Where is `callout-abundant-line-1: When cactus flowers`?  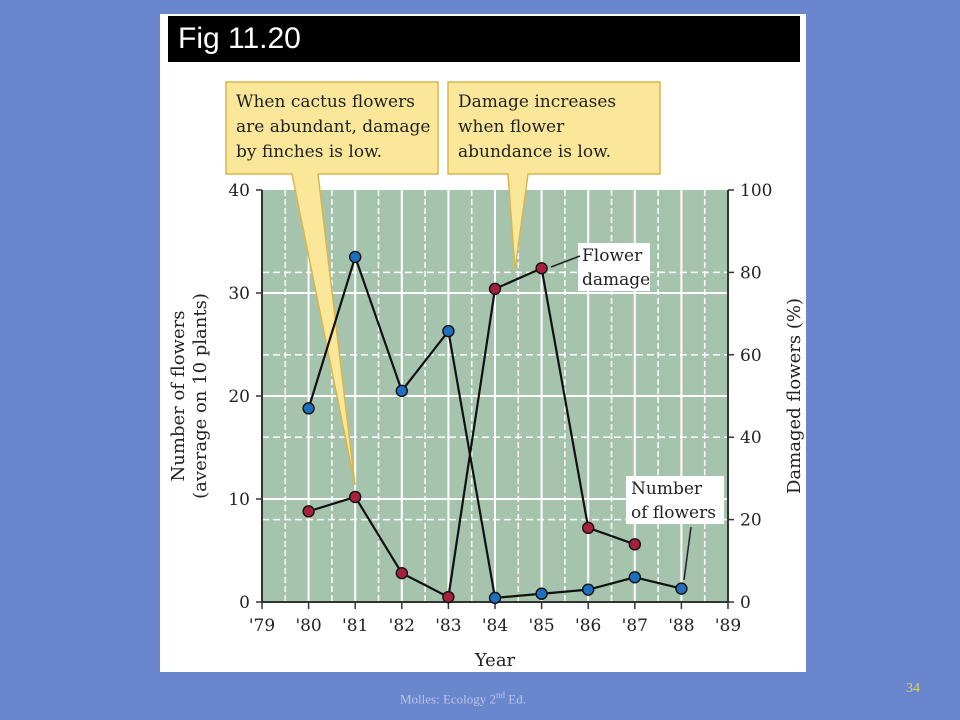
callout-abundant-line-1: When cactus flowers is located at coordinates (325, 102).